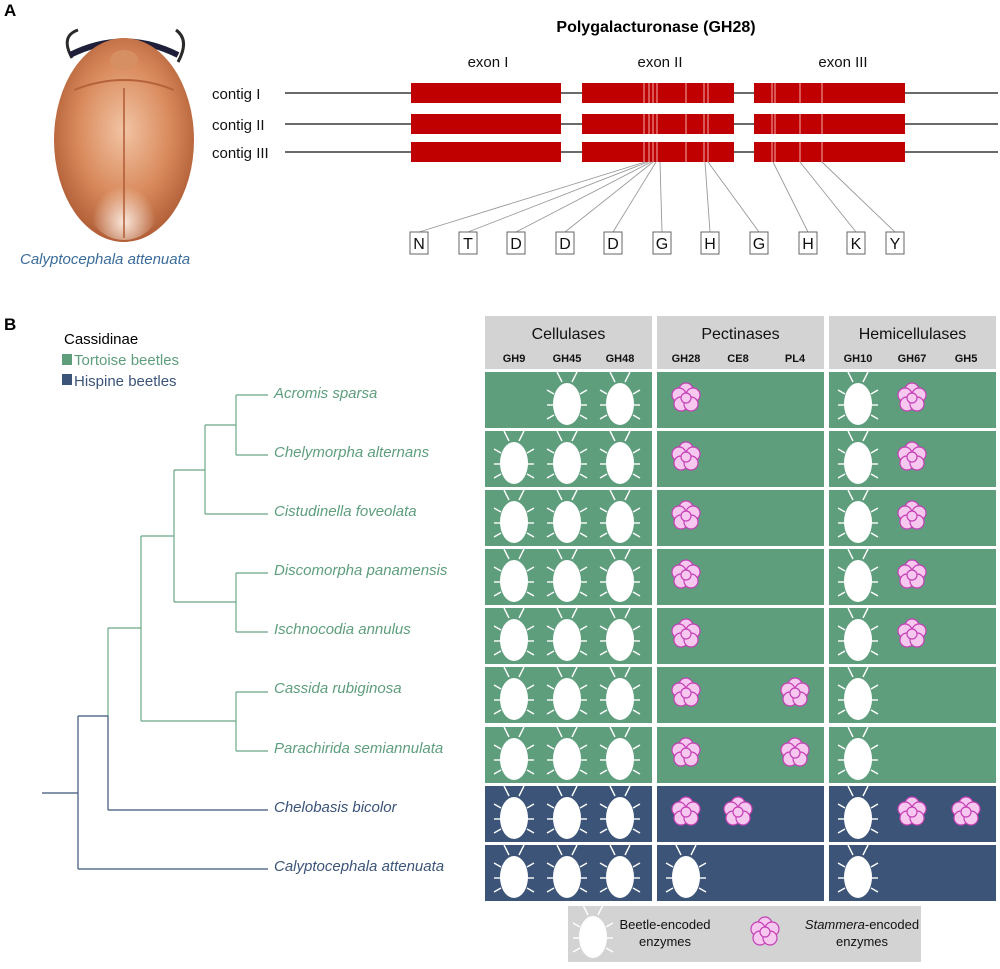 The height and width of the screenshot is (969, 1000). I want to click on beetle-enzyme-icon-r2-c2, so click(567, 457).